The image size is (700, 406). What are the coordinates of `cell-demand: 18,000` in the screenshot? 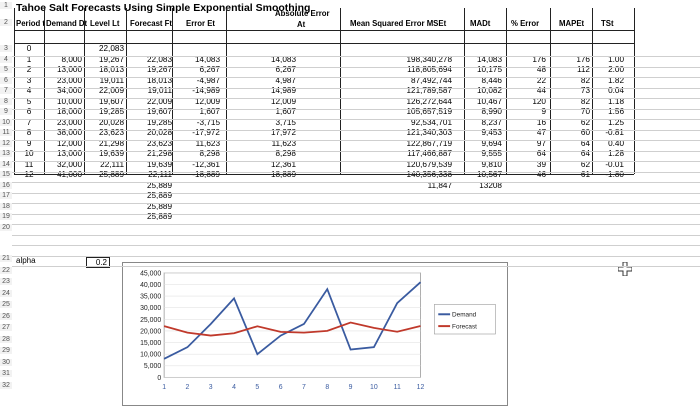 It's located at (69, 111).